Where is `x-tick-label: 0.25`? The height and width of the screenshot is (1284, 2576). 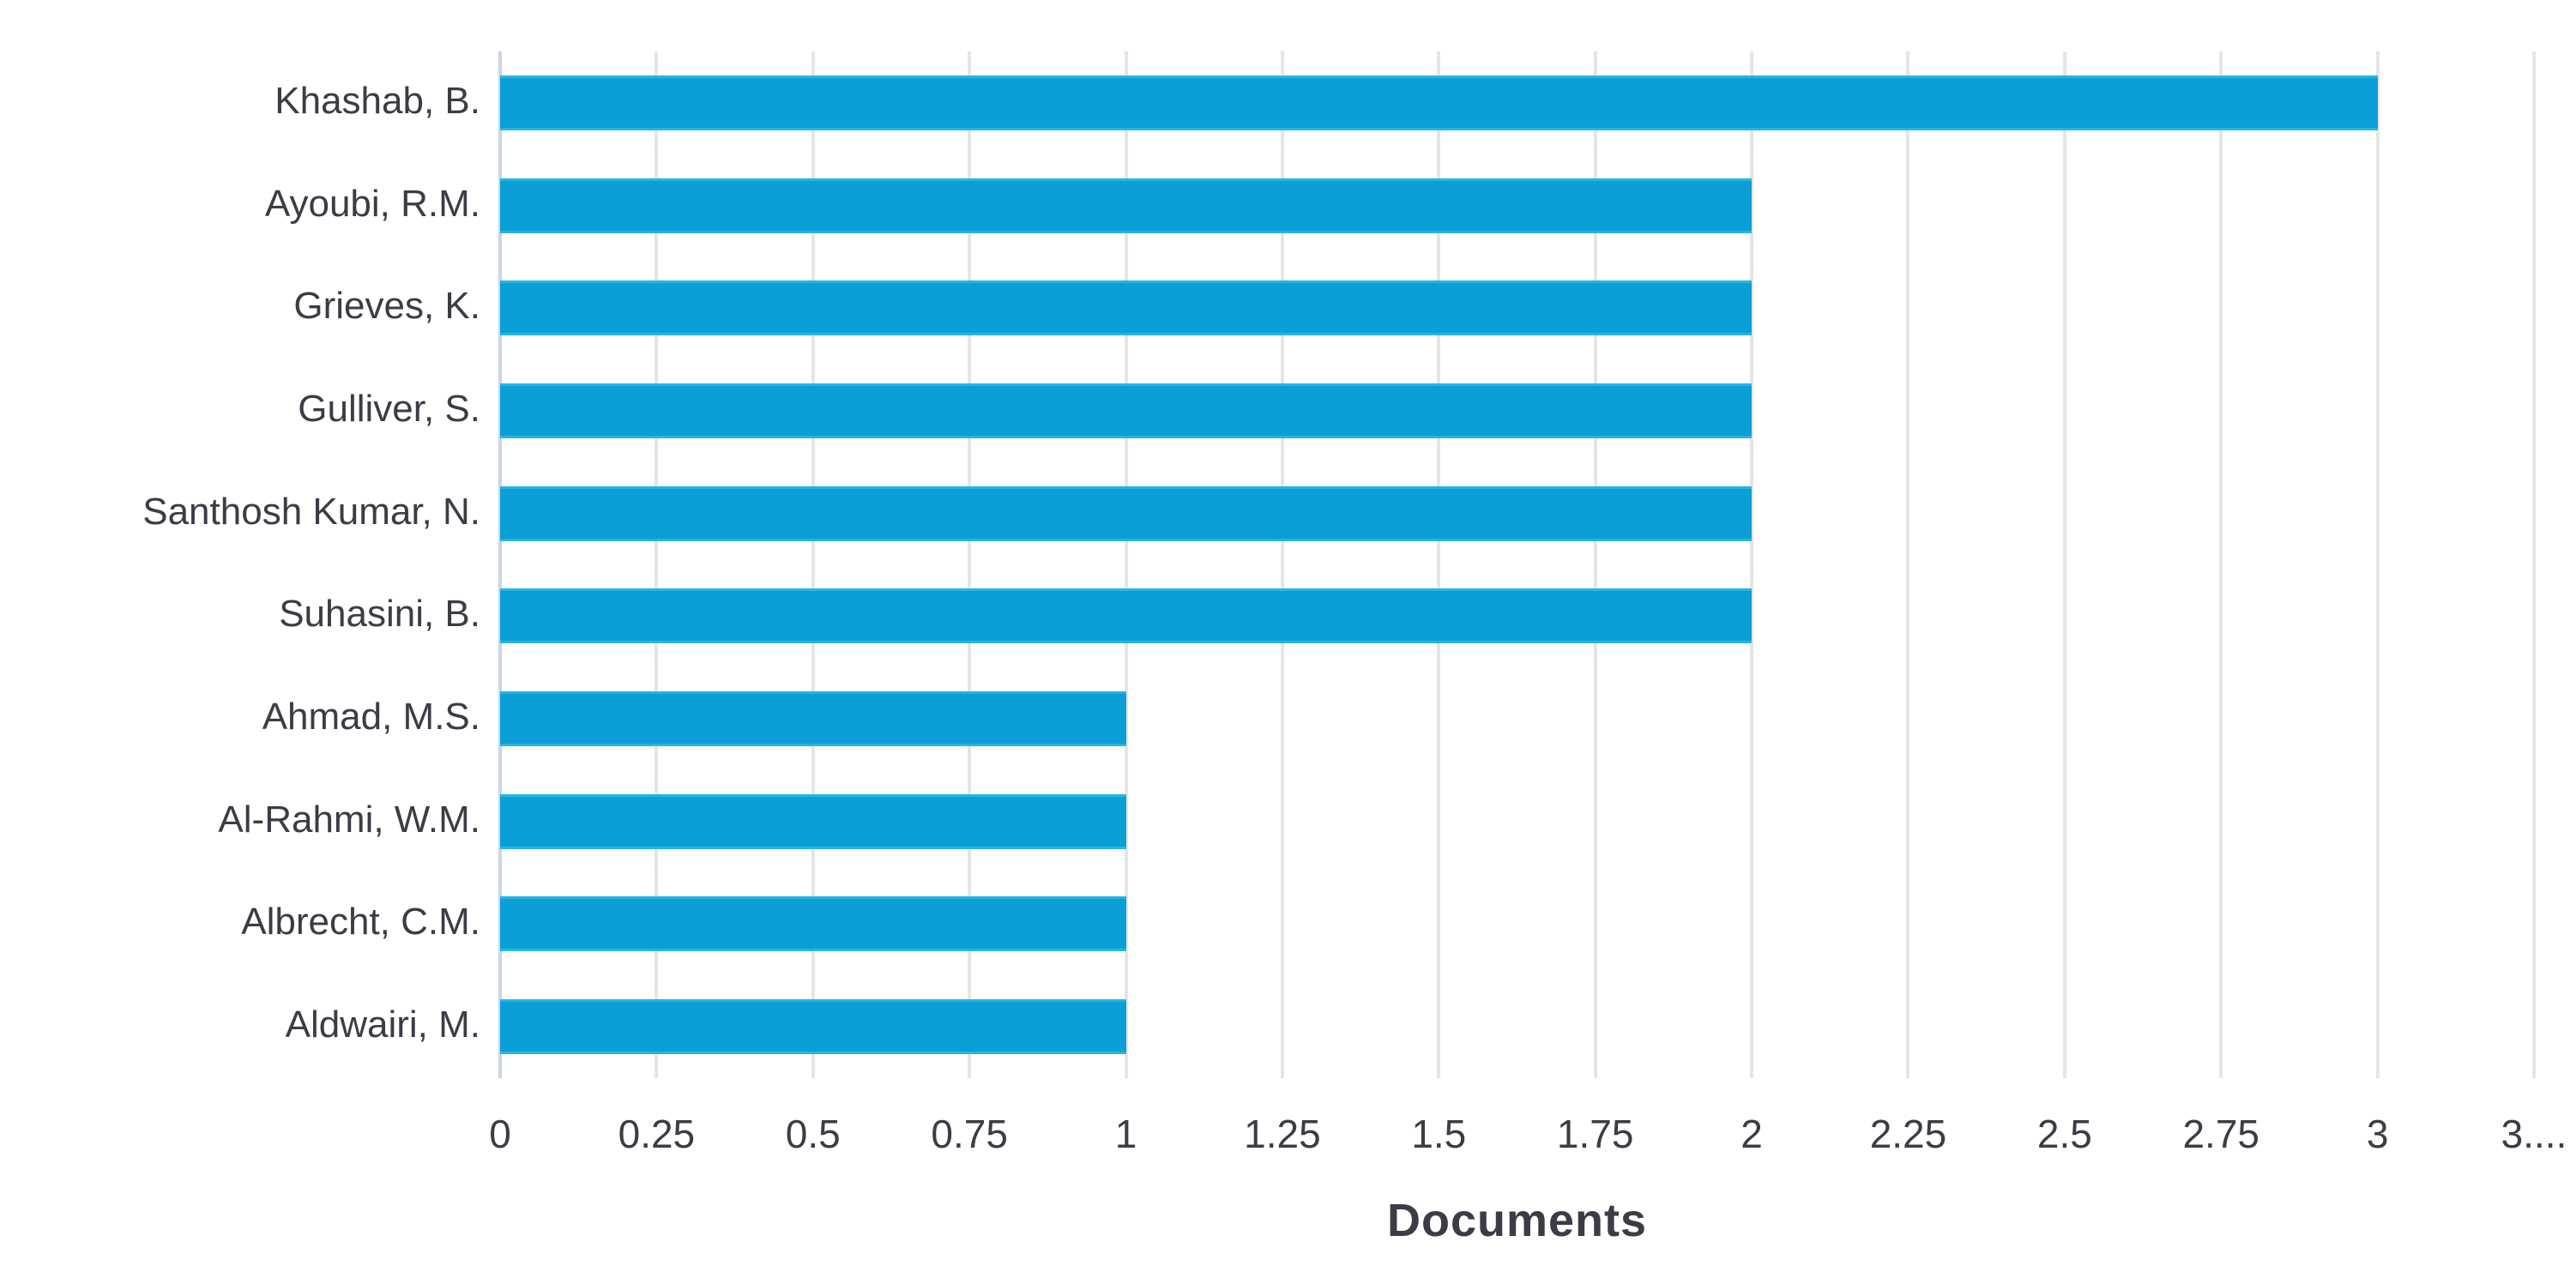
x-tick-label: 0.25 is located at coordinates (657, 1134).